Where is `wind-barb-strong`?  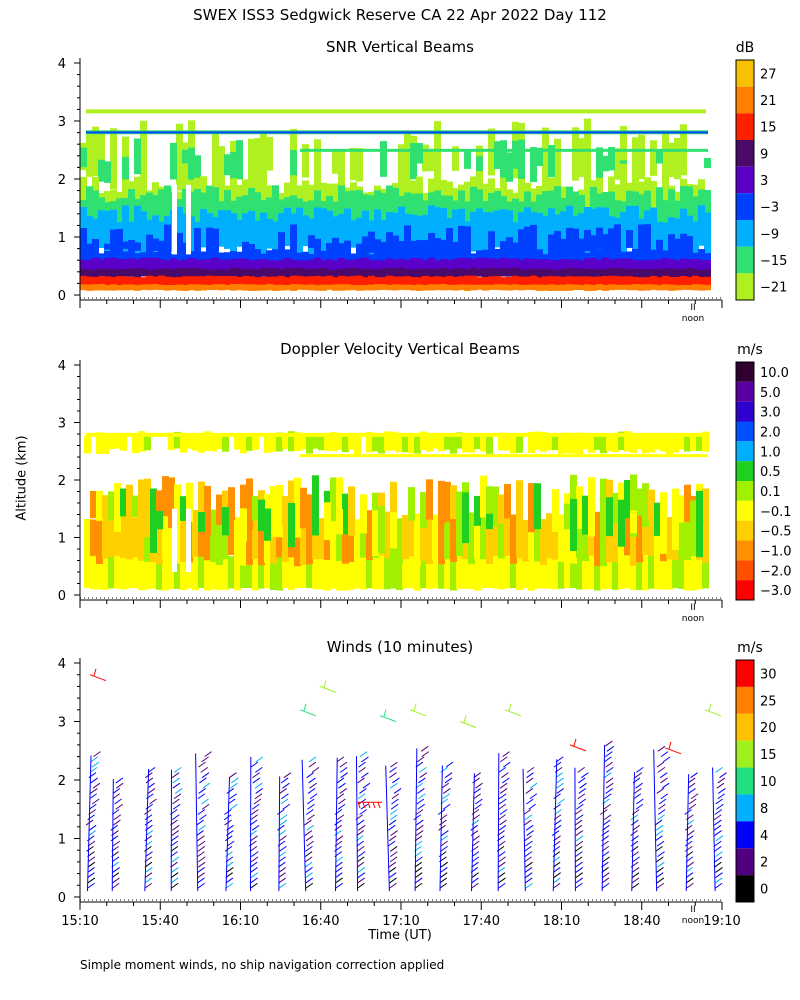 wind-barb-strong is located at coordinates (379, 805).